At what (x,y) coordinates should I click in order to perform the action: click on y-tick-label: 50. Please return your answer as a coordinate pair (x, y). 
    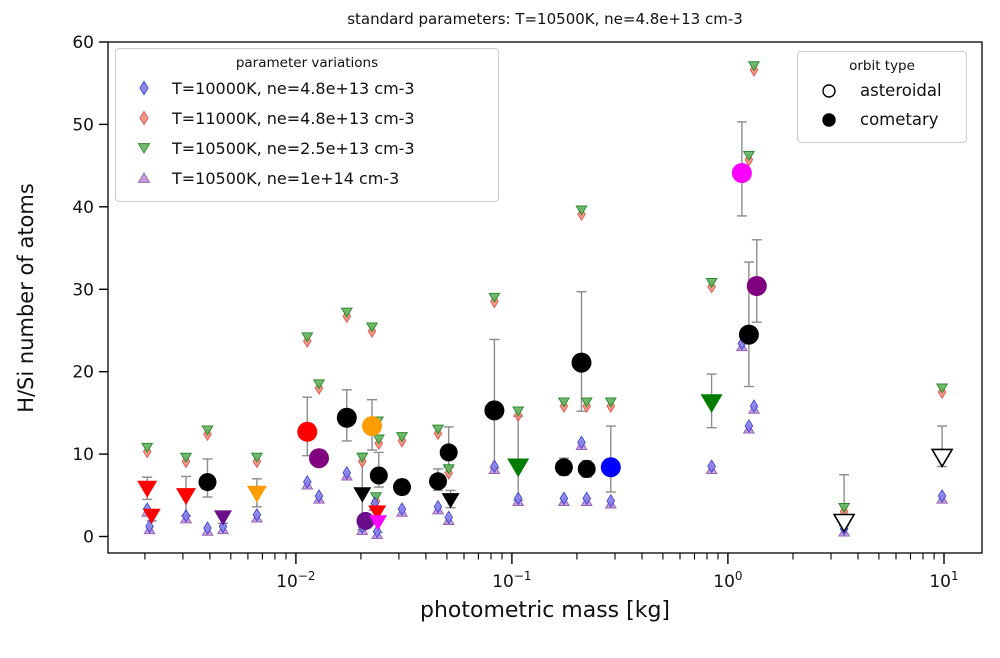
    Looking at the image, I should click on (83, 125).